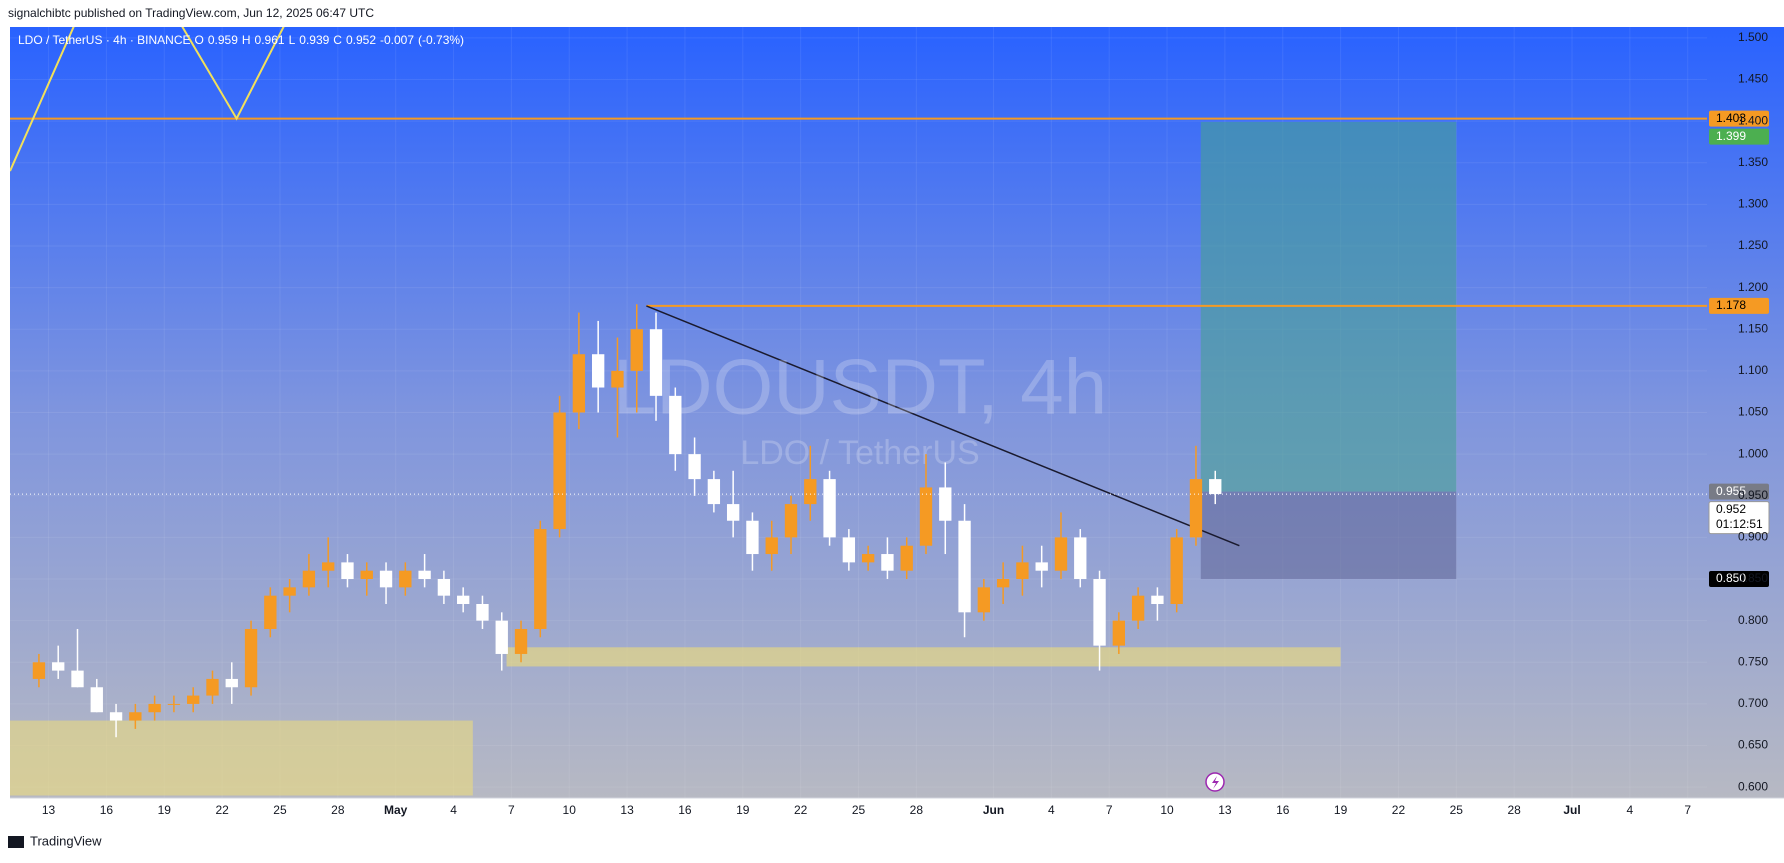 The height and width of the screenshot is (863, 1784). Describe the element at coordinates (1753, 245) in the screenshot. I see `y-tick-label: 1.250` at that location.